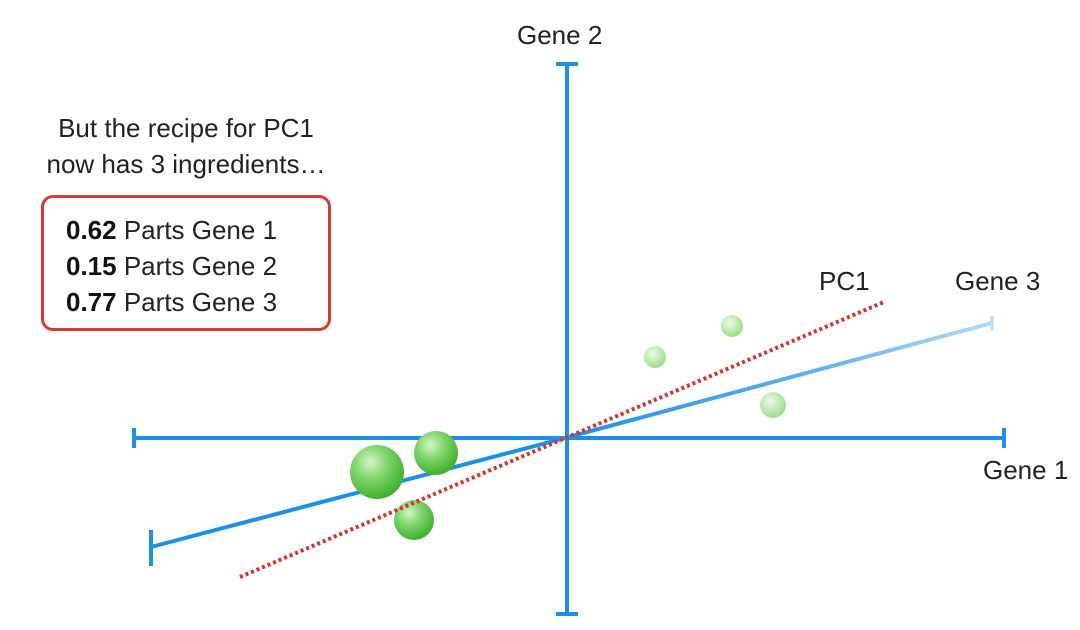  What do you see at coordinates (844, 281) in the screenshot?
I see `pc1-label: PC1` at bounding box center [844, 281].